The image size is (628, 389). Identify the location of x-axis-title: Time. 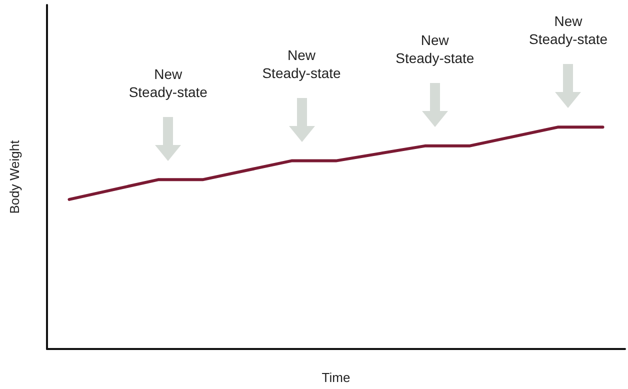
(336, 377).